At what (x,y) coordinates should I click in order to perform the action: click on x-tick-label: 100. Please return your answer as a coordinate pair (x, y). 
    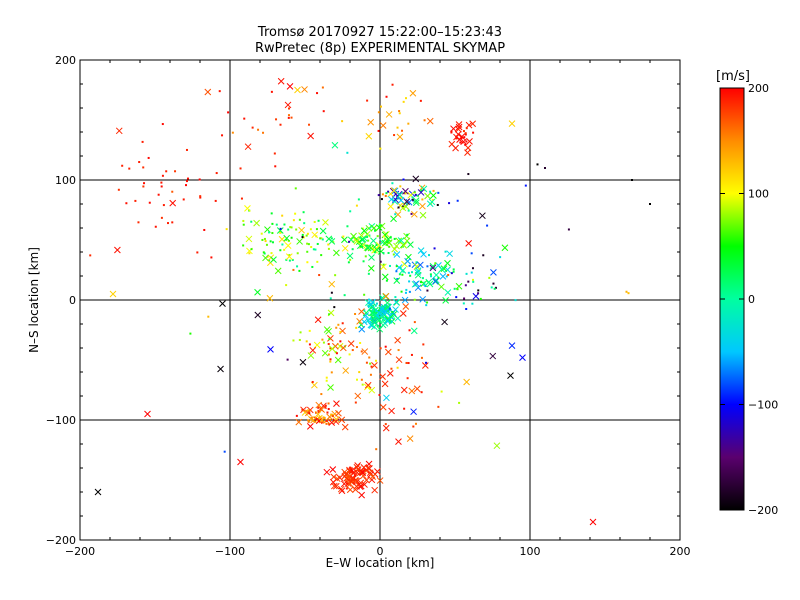
    Looking at the image, I should click on (530, 551).